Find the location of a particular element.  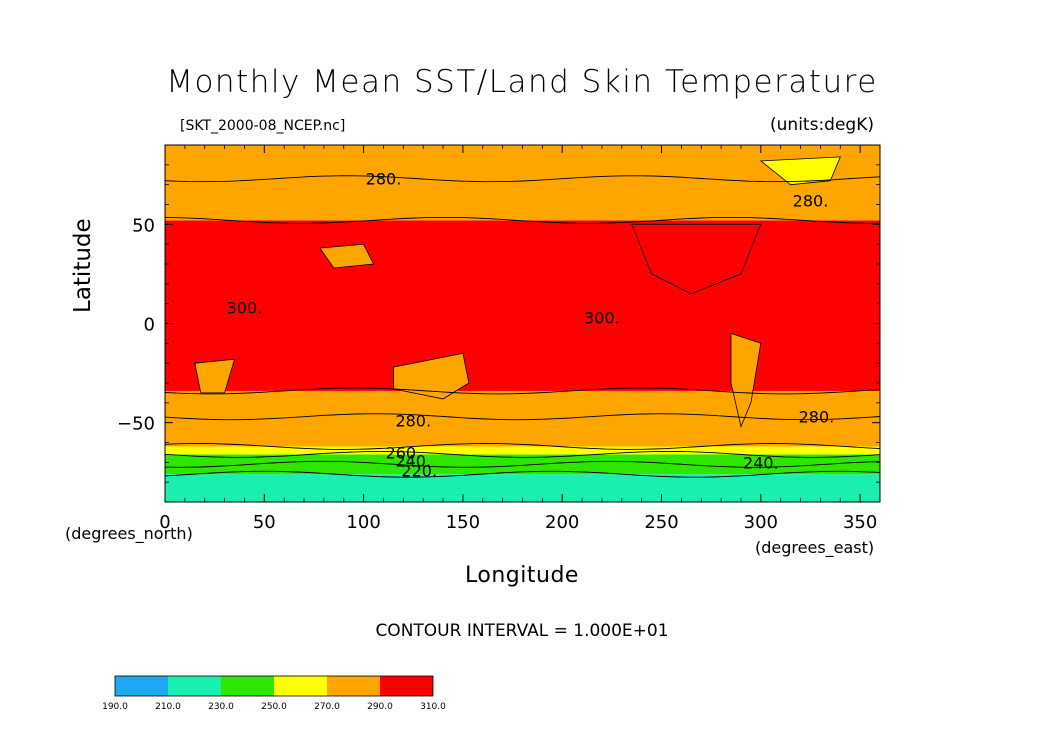

x-tick-label: 250 is located at coordinates (661, 522).